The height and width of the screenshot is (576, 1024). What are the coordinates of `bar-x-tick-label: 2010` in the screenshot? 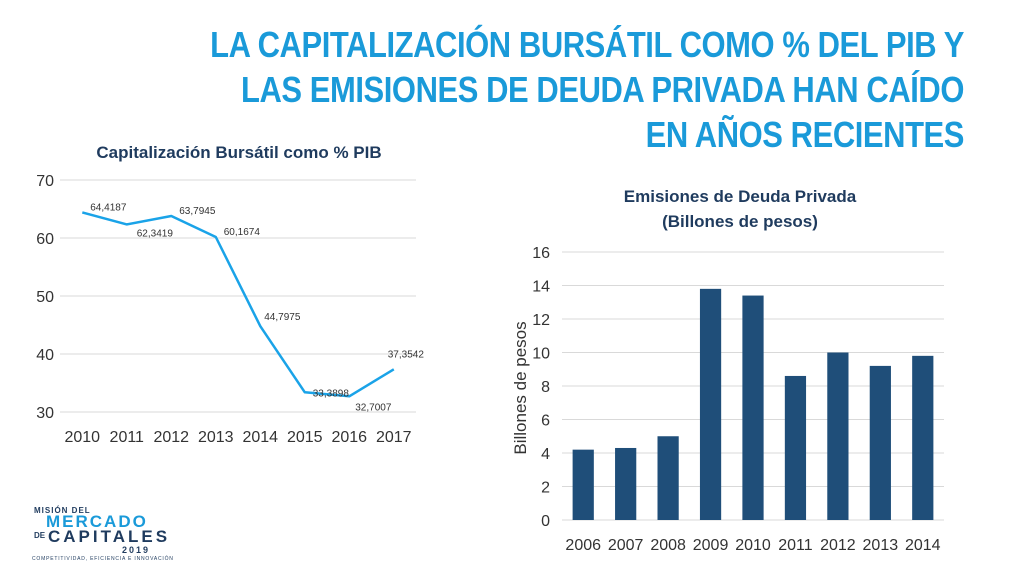 It's located at (753, 545).